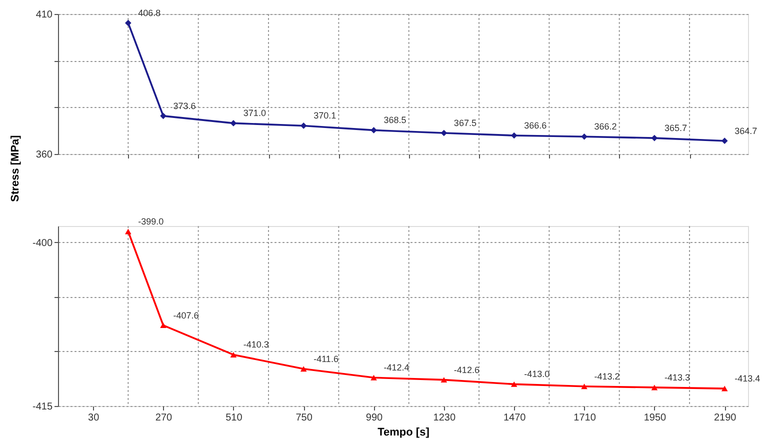  What do you see at coordinates (254, 113) in the screenshot?
I see `text: 371.0` at bounding box center [254, 113].